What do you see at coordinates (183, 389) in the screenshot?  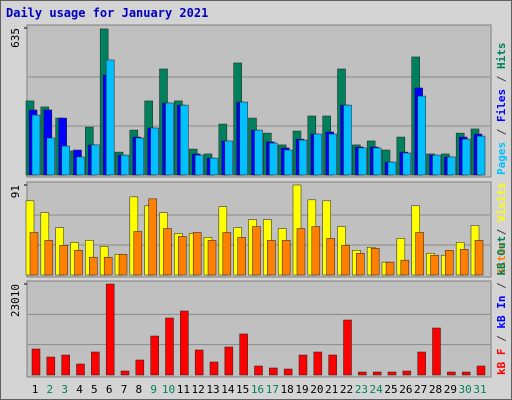 I see `x-tick-label: 11` at bounding box center [183, 389].